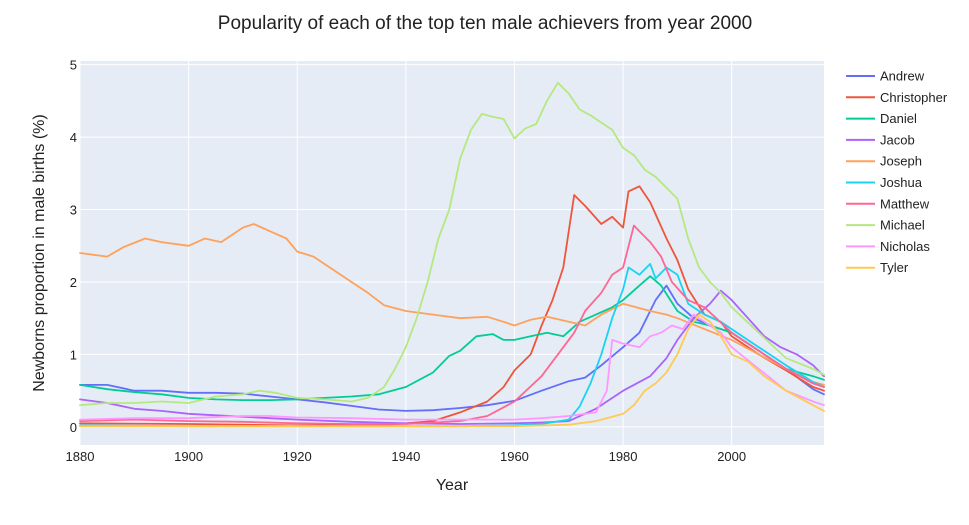  Describe the element at coordinates (877, 267) in the screenshot. I see `legend-item-tyler: Tyler` at that location.